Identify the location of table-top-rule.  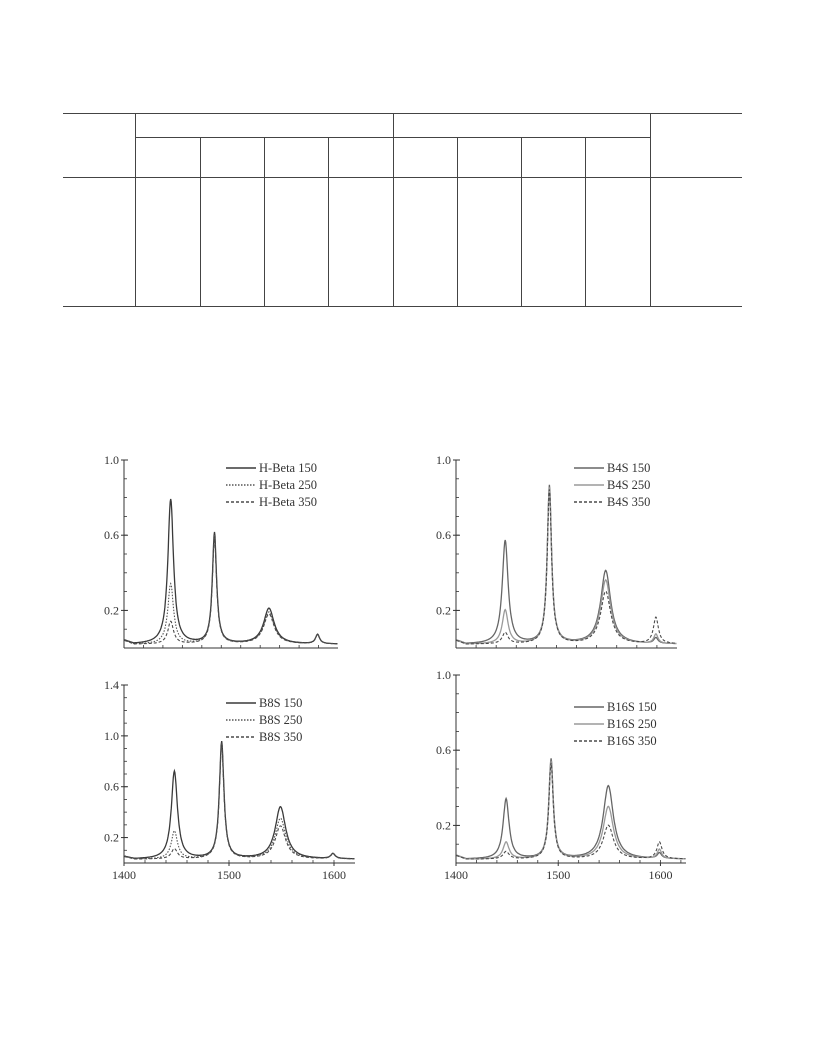
(402, 113).